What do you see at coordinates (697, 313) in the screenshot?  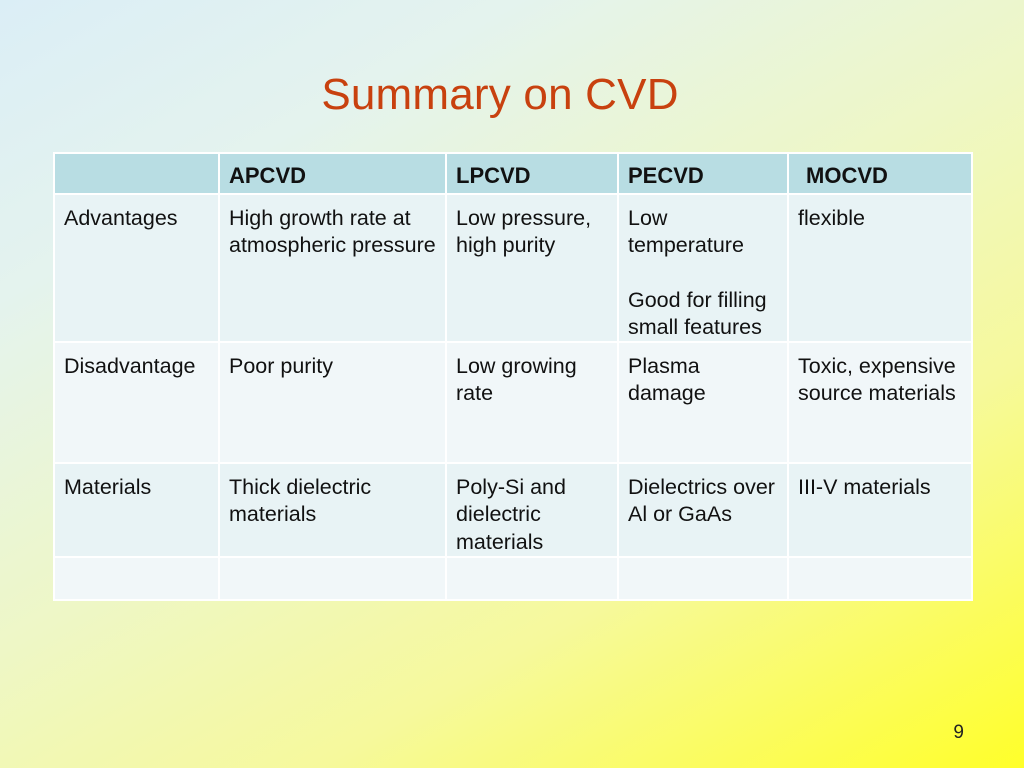 I see `cell-advantages-pecvd-line2: Good for filling small features` at bounding box center [697, 313].